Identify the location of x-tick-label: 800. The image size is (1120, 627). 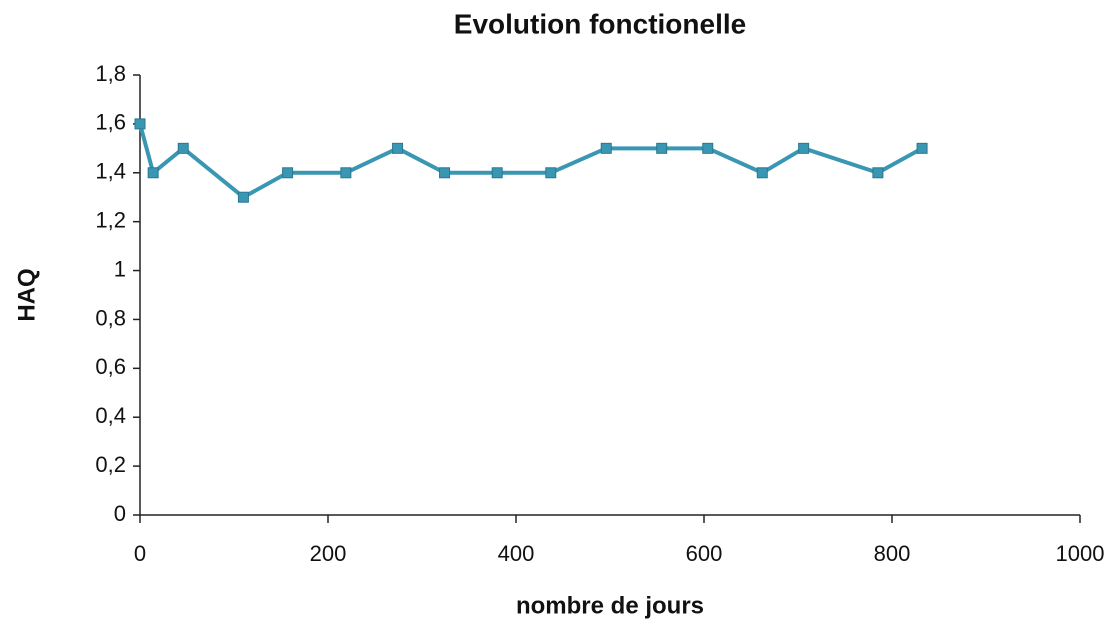
(892, 553).